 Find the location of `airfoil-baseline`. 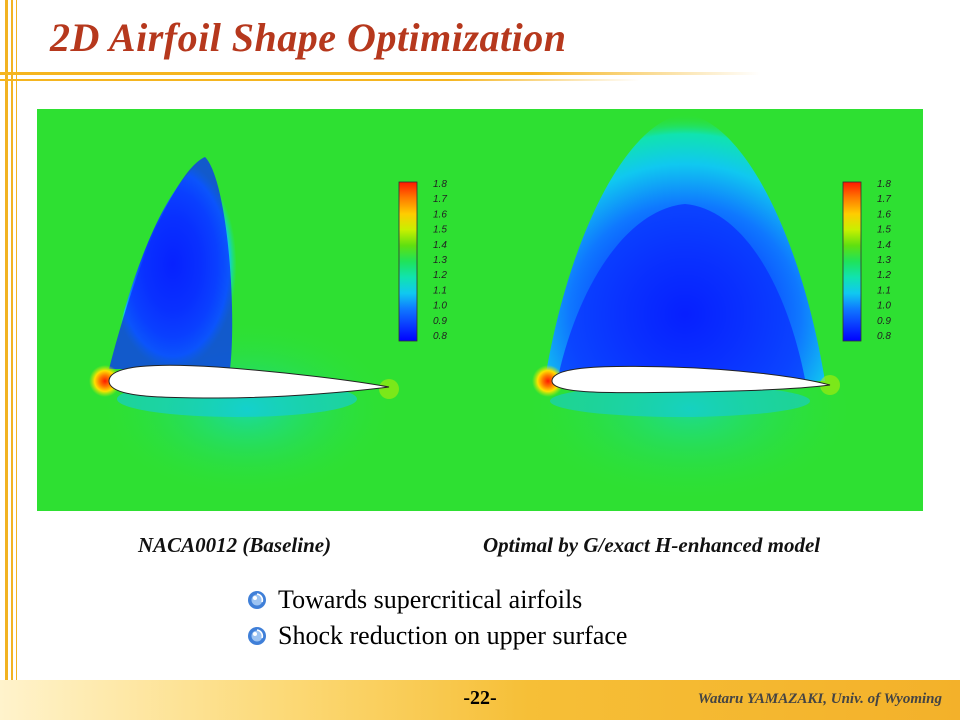

airfoil-baseline is located at coordinates (249, 381).